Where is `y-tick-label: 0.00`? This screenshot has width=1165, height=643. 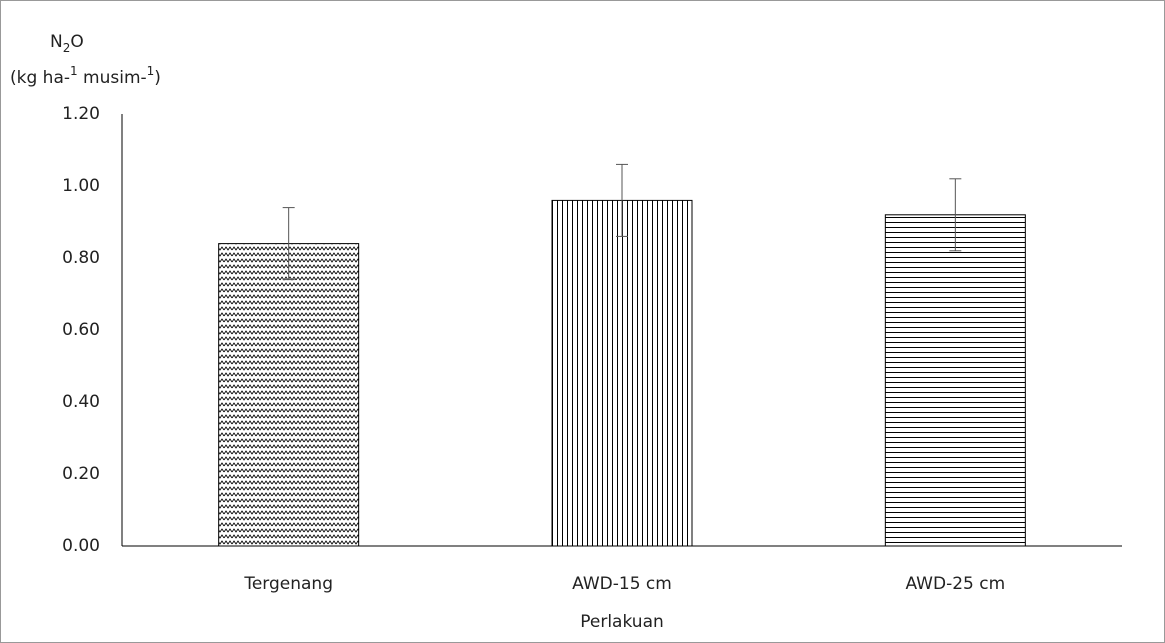 y-tick-label: 0.00 is located at coordinates (81, 546).